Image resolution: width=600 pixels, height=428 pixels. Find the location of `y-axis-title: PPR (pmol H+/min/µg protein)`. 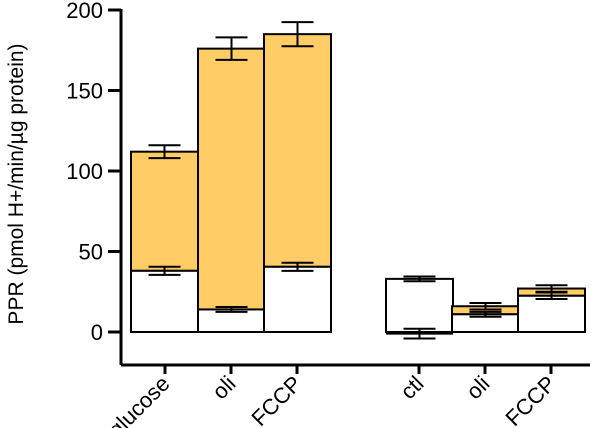

y-axis-title: PPR (pmol H+/min/µg protein) is located at coordinates (16, 183).